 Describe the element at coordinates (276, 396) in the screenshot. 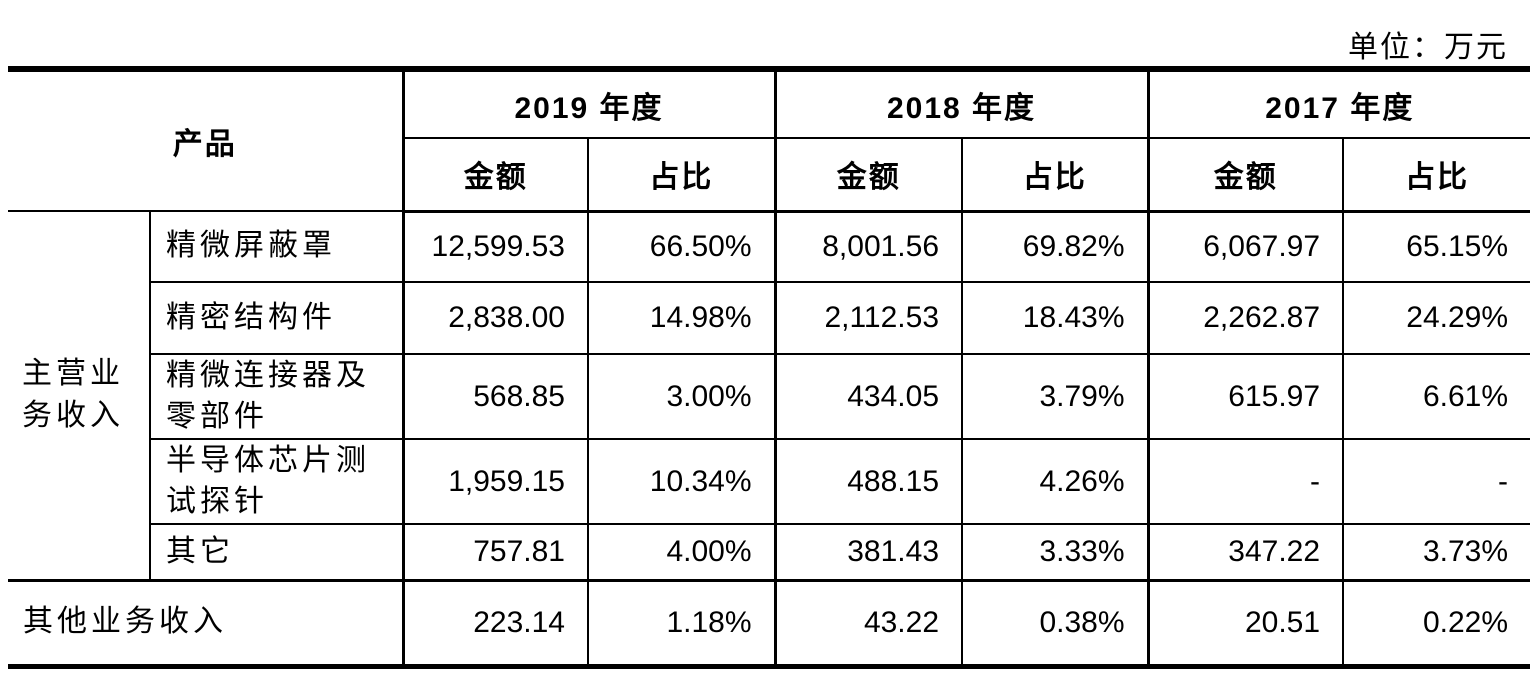

I see `product-cell: 精微连接器及 零部件` at that location.